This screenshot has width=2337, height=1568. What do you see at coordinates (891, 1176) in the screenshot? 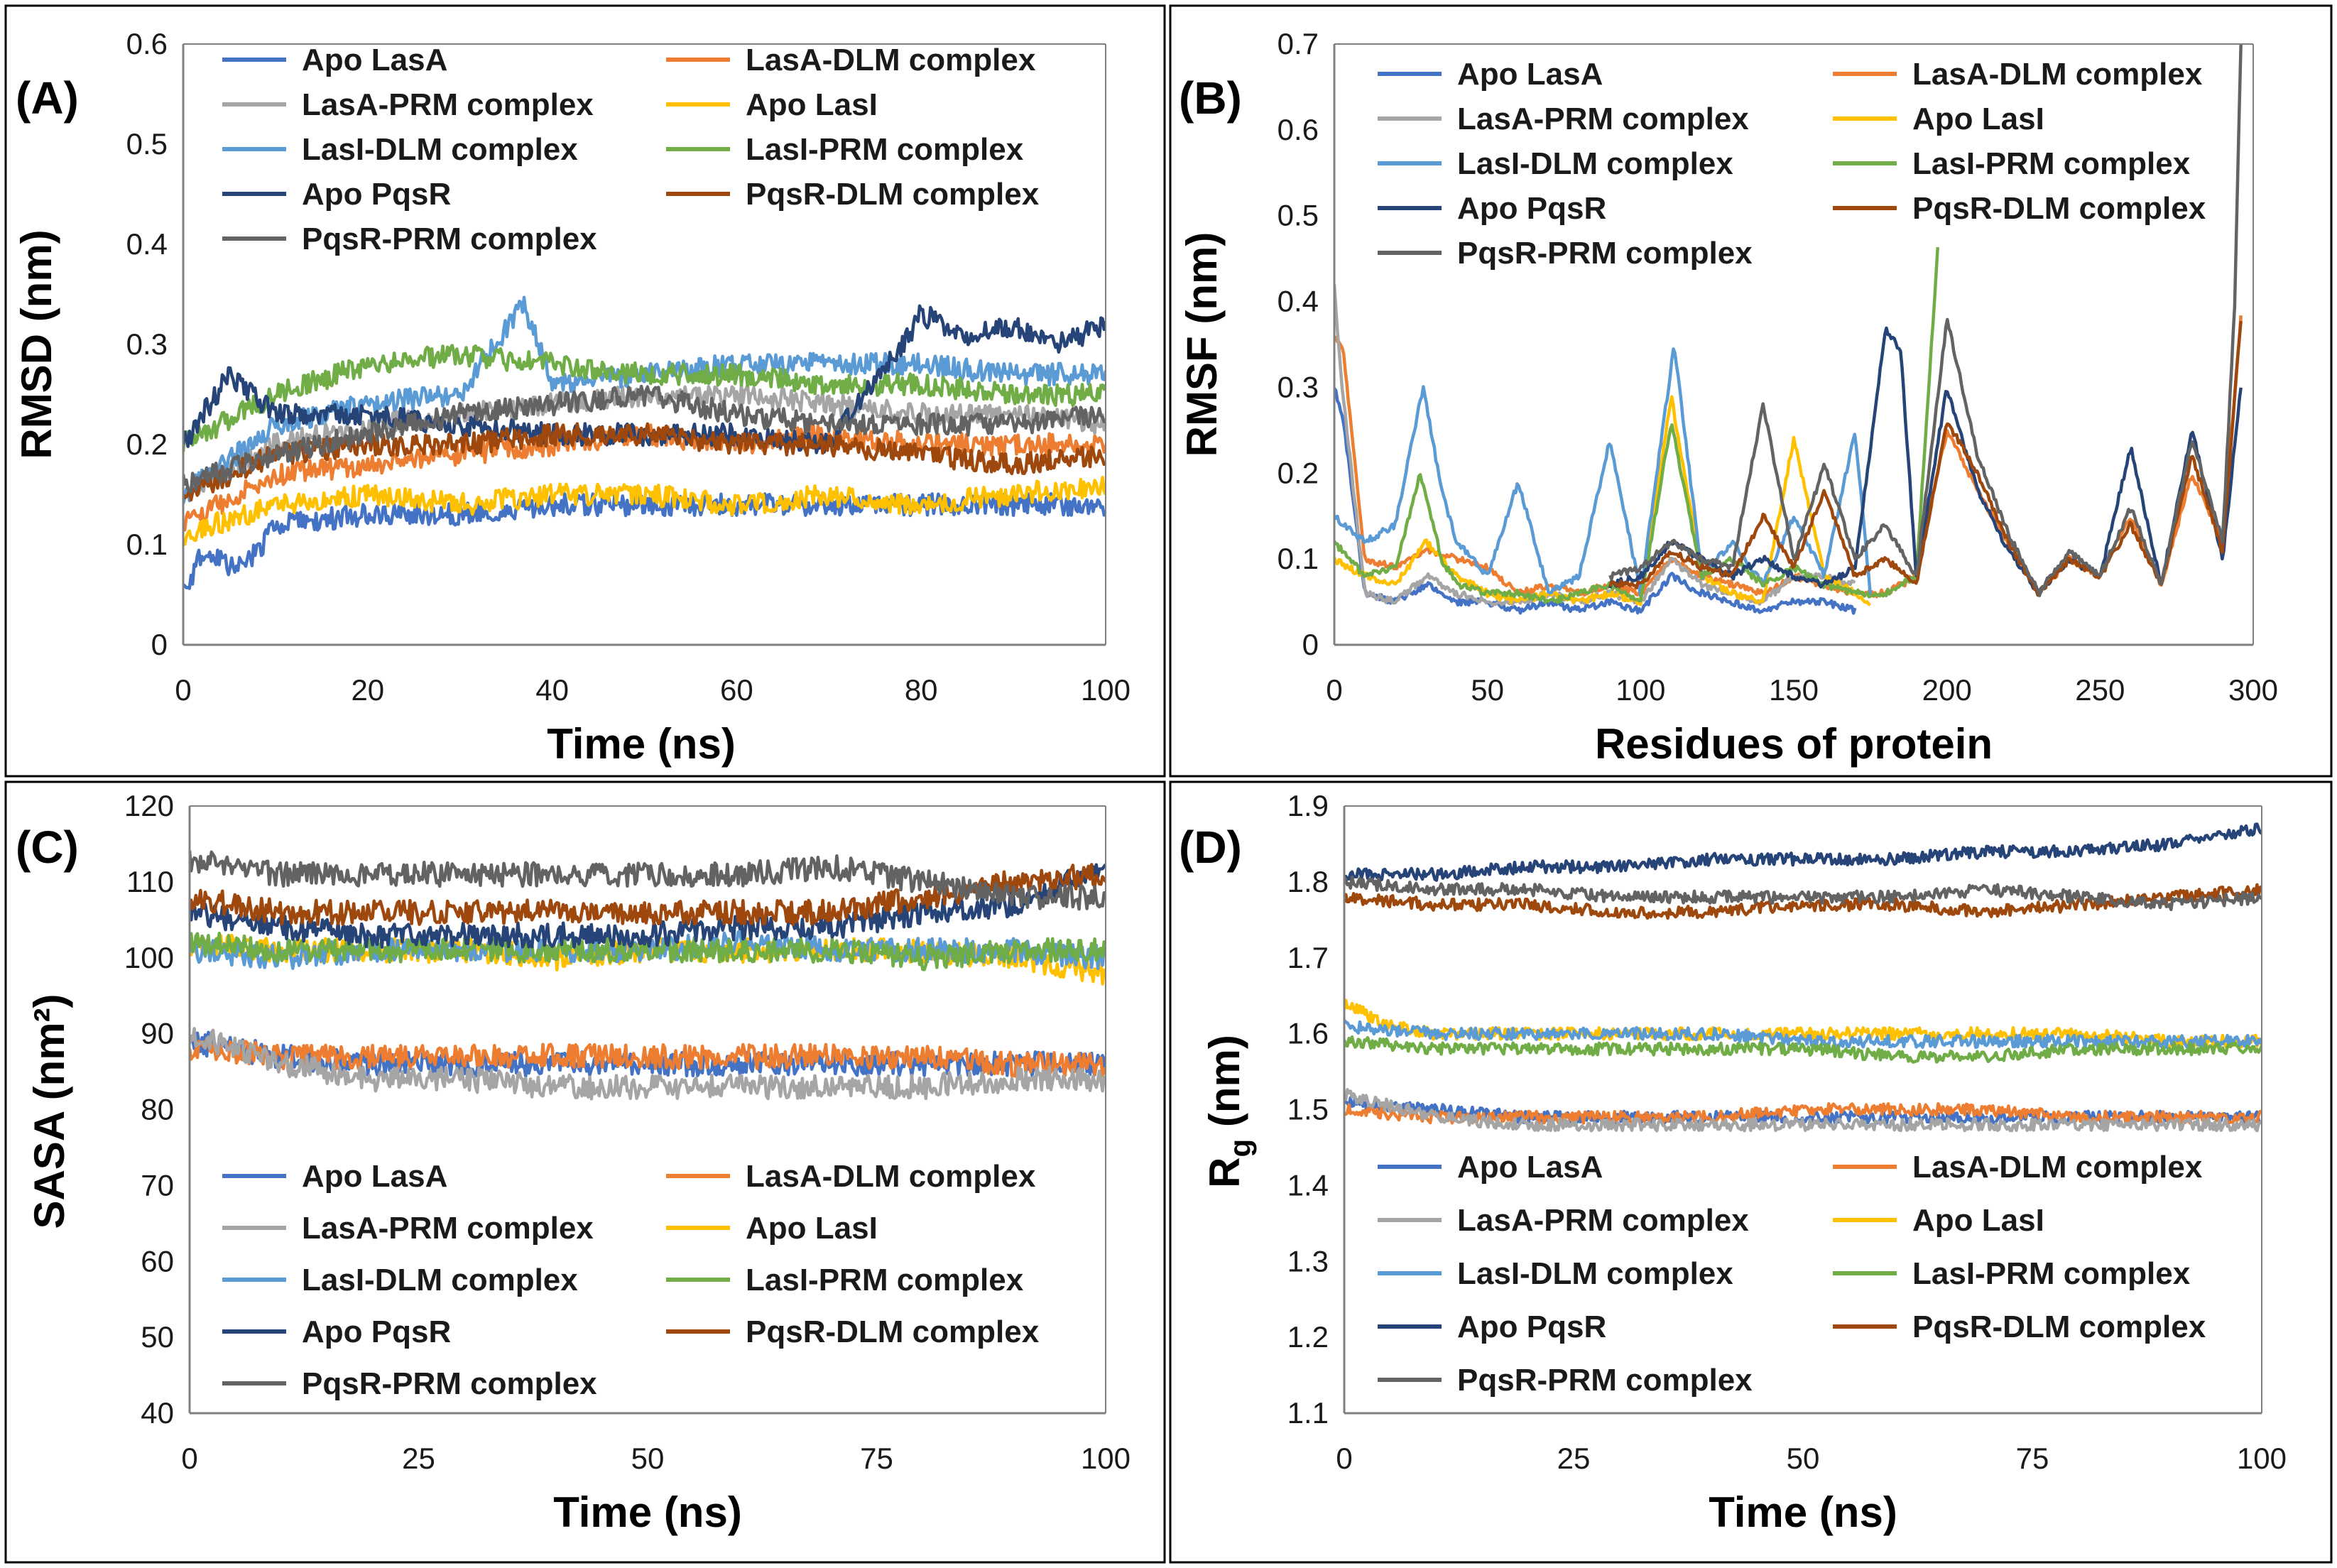
I see `legend-label: LasA-DLM complex` at bounding box center [891, 1176].